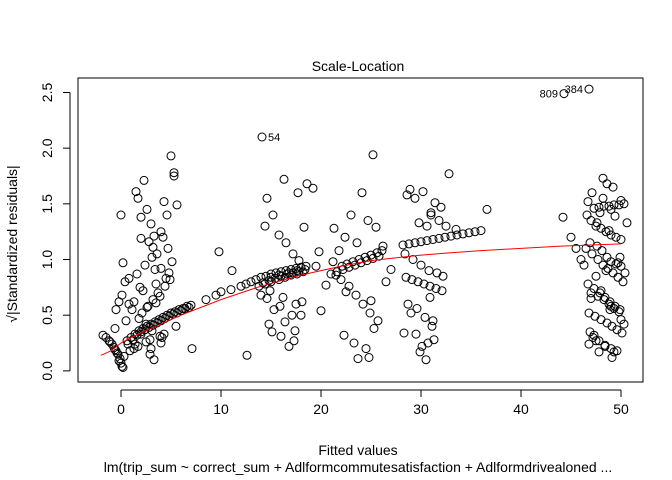 The image size is (672, 480). I want to click on labeled-point, so click(564, 94).